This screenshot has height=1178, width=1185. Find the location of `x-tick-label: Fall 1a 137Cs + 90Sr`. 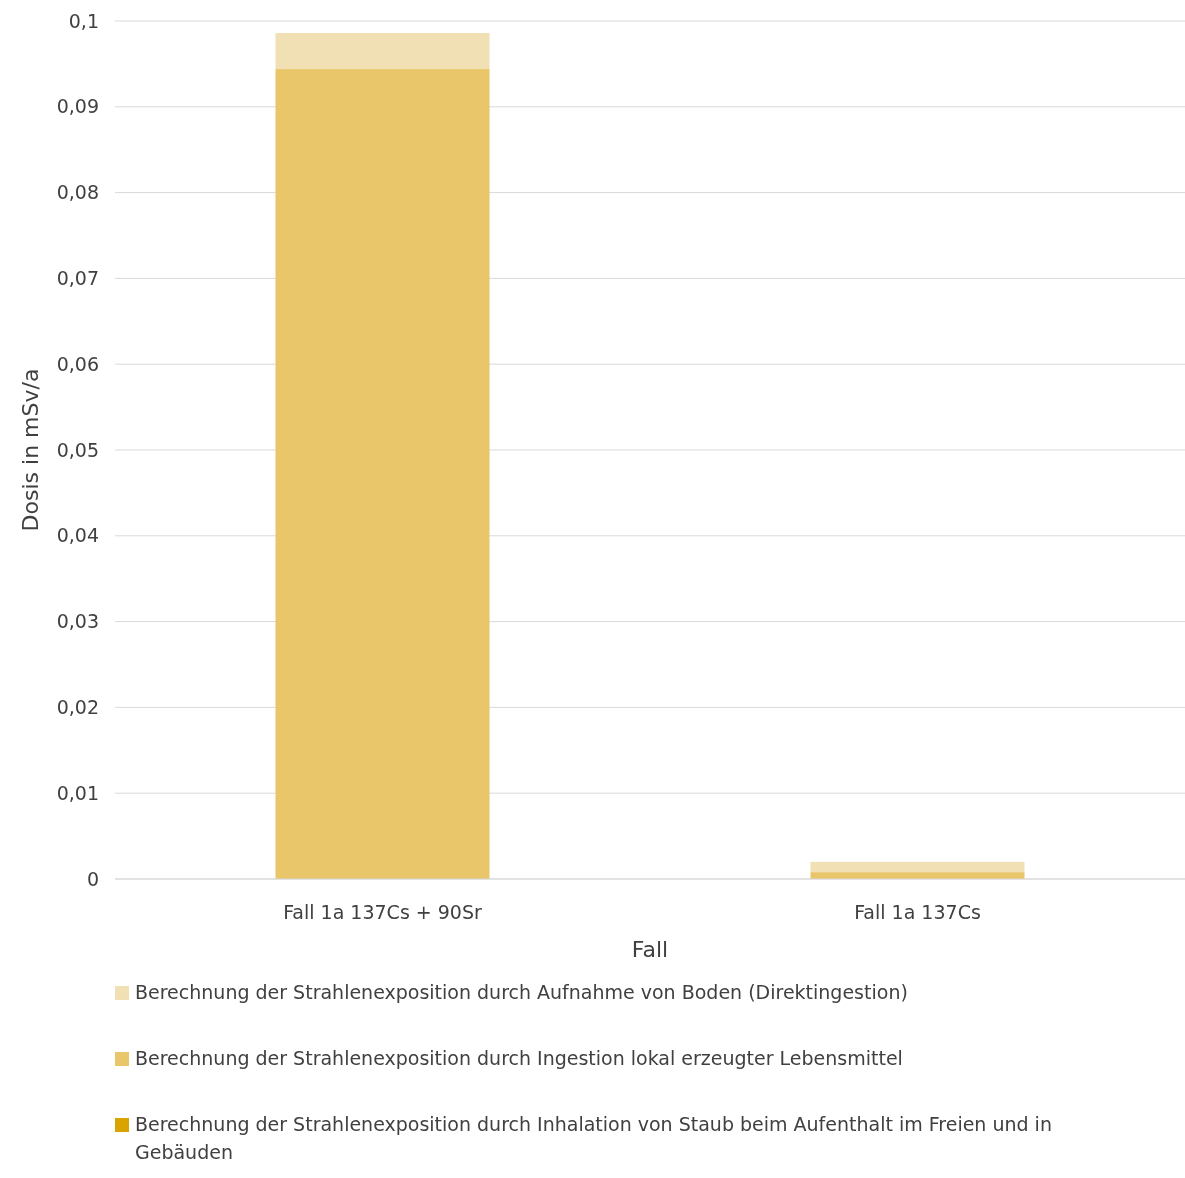

x-tick-label: Fall 1a 137Cs + 90Sr is located at coordinates (383, 912).